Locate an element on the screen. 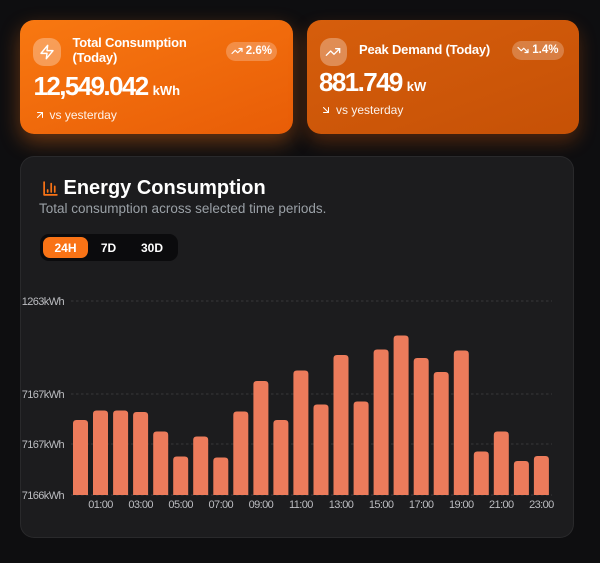  svg-text: 21:00 is located at coordinates (501, 505).